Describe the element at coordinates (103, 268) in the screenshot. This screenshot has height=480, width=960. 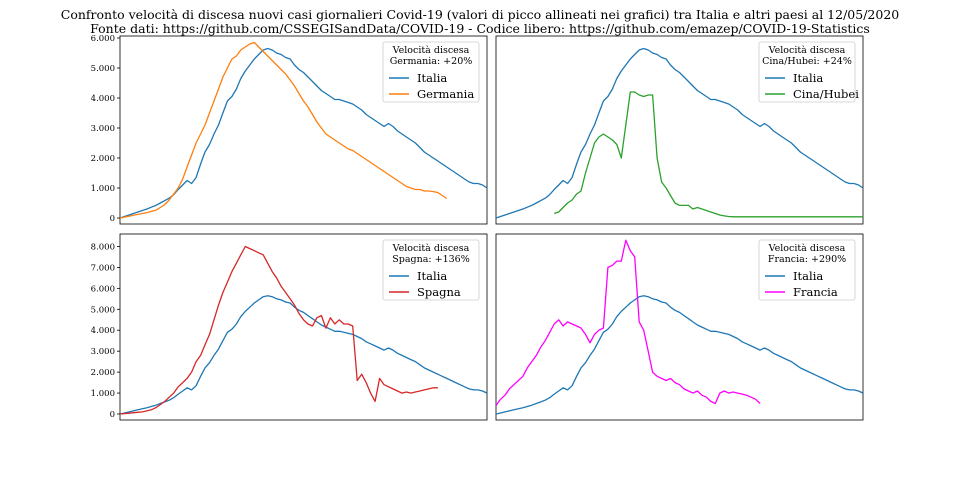
I see `y-tick-label: 7.000` at that location.